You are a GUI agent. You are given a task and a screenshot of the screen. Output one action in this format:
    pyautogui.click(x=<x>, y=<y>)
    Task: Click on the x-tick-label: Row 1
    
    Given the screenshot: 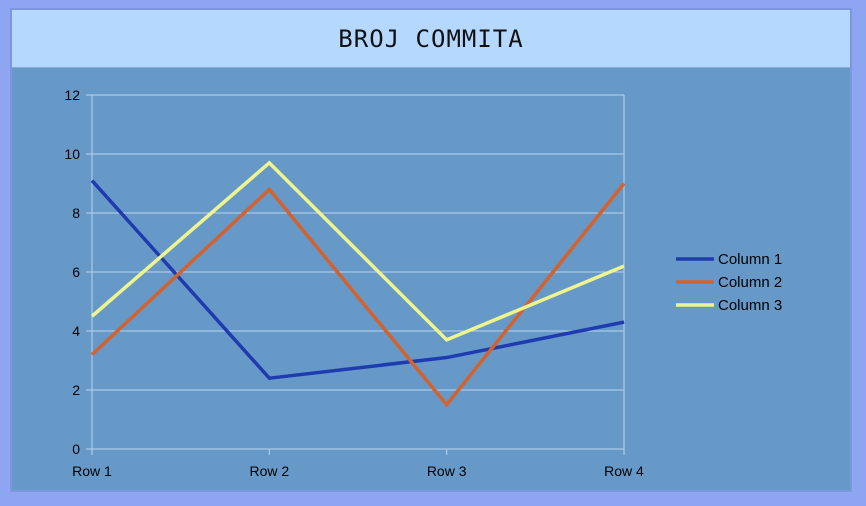 What is the action you would take?
    pyautogui.click(x=92, y=471)
    